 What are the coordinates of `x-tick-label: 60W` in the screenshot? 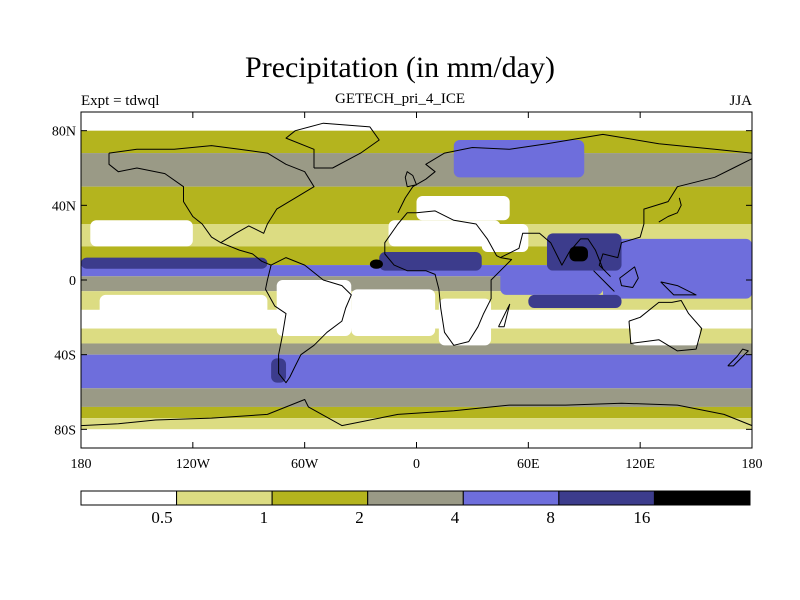 It's located at (305, 464).